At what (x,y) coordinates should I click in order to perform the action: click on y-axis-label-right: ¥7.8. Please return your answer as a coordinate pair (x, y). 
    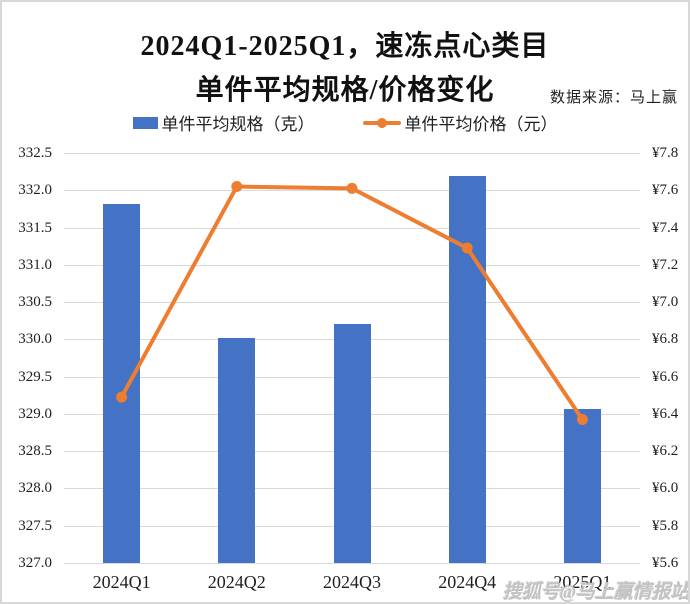
    Looking at the image, I should click on (665, 153).